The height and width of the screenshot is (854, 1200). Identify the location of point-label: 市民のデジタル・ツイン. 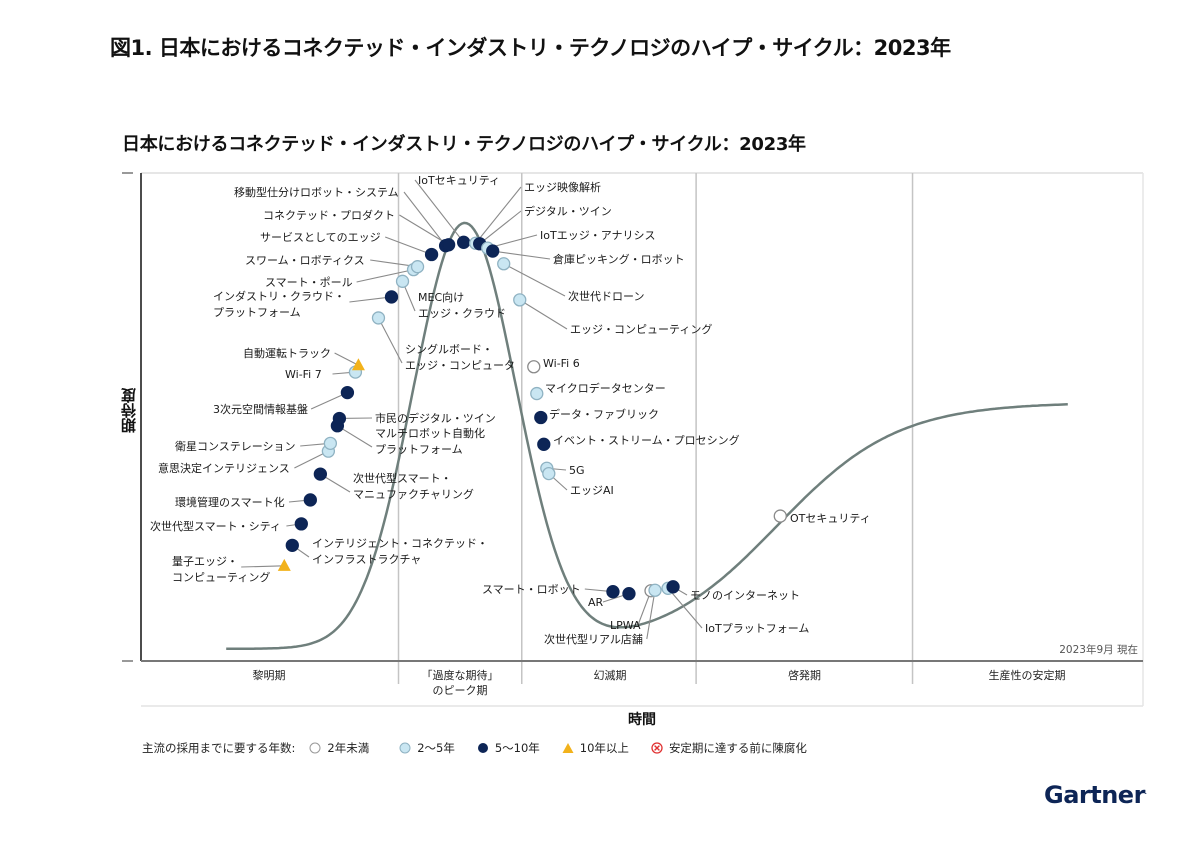
(435, 418).